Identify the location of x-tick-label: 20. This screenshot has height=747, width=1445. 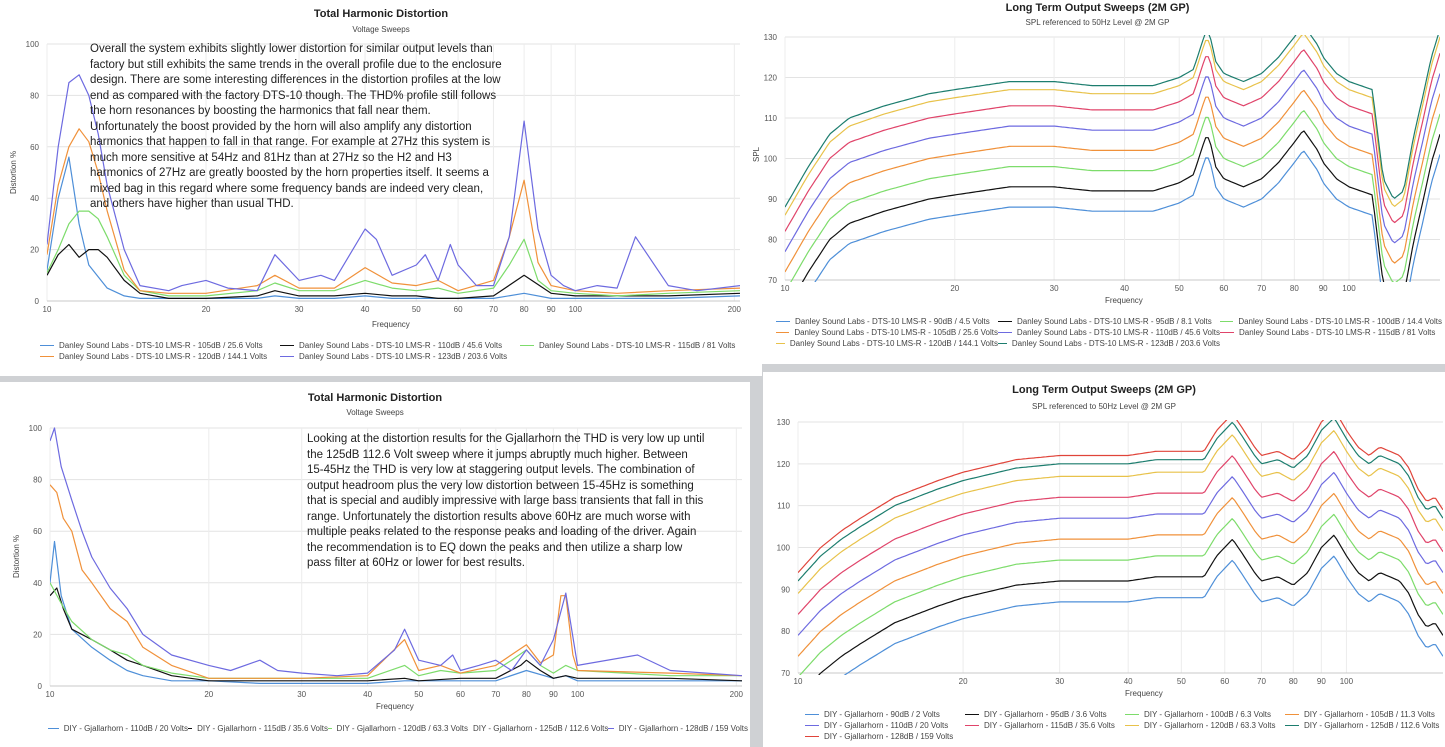
(963, 681).